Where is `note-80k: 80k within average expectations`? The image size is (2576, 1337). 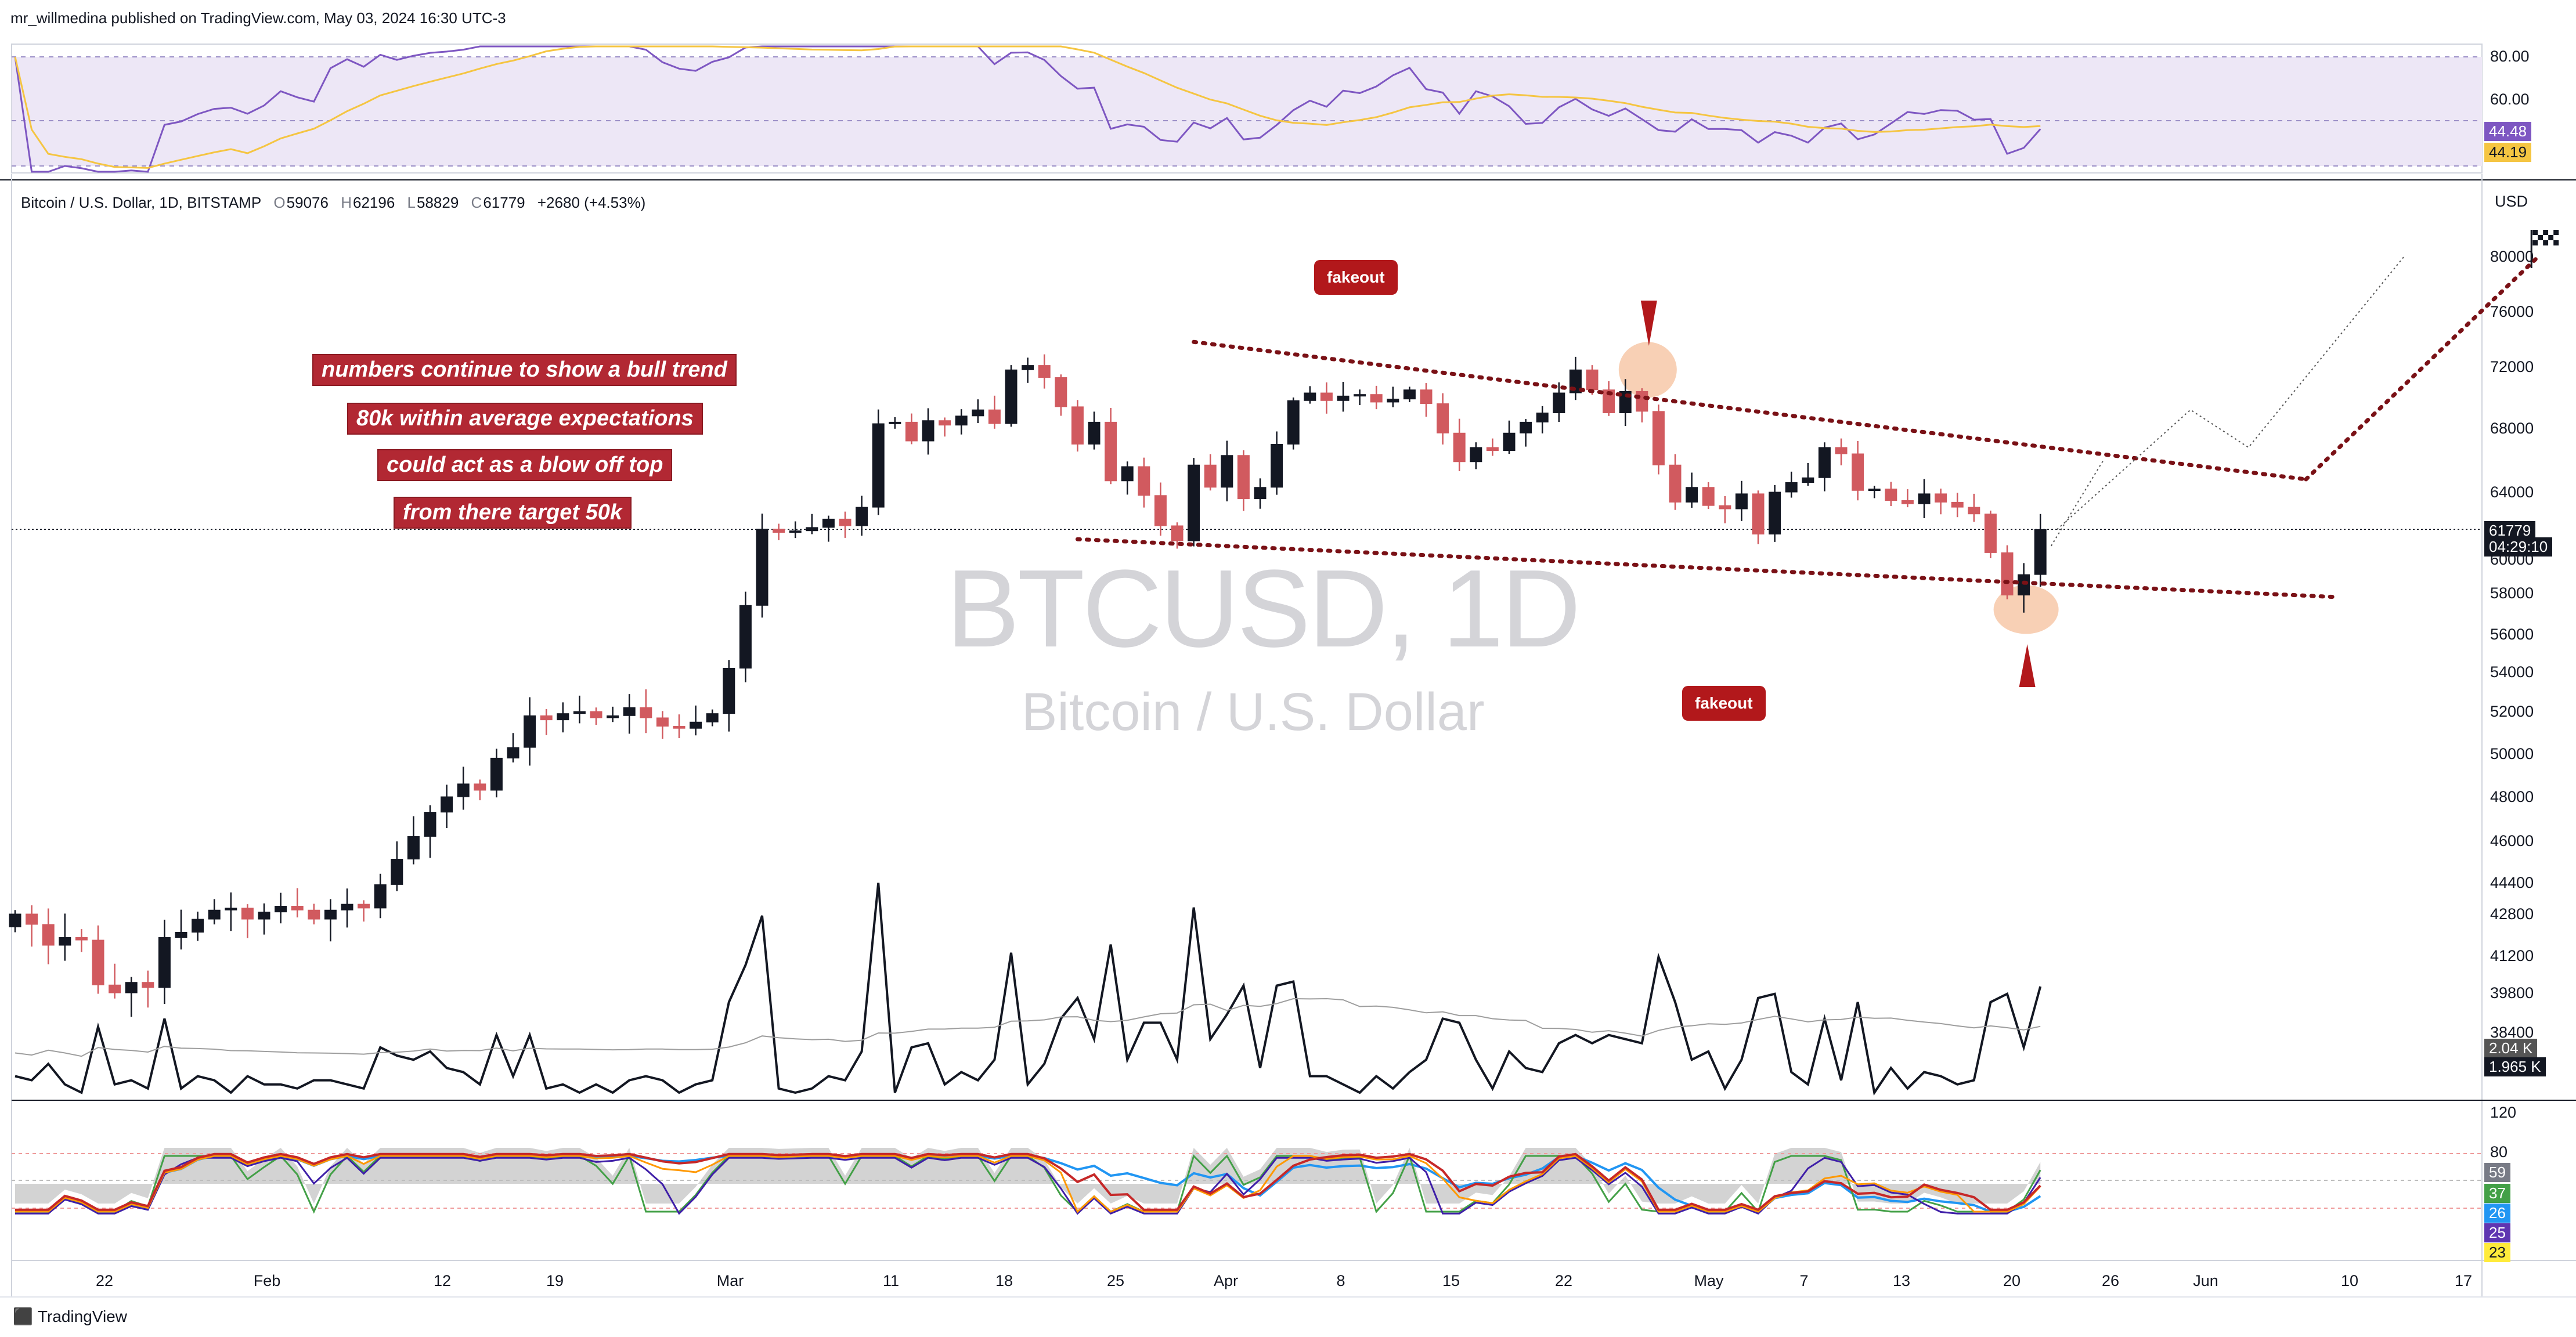 note-80k: 80k within average expectations is located at coordinates (525, 418).